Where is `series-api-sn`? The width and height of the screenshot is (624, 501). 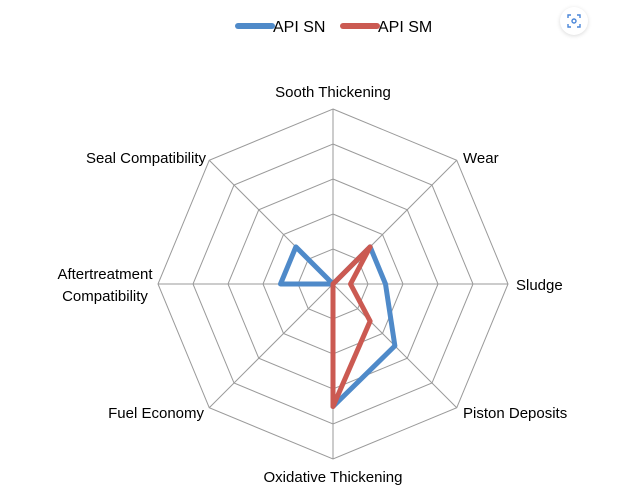
series-api-sn is located at coordinates (338, 326).